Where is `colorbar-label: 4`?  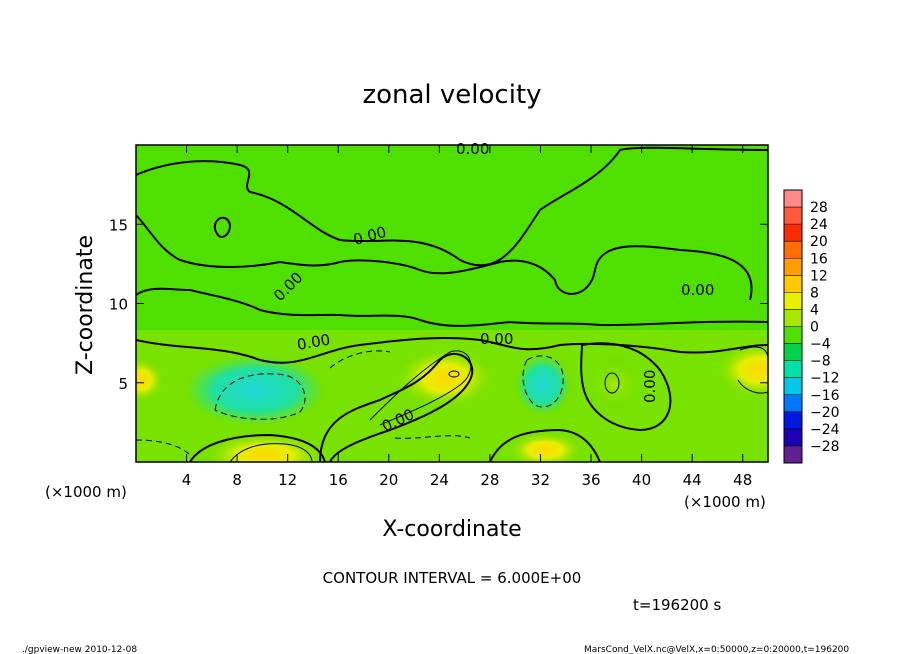
colorbar-label: 4 is located at coordinates (814, 310).